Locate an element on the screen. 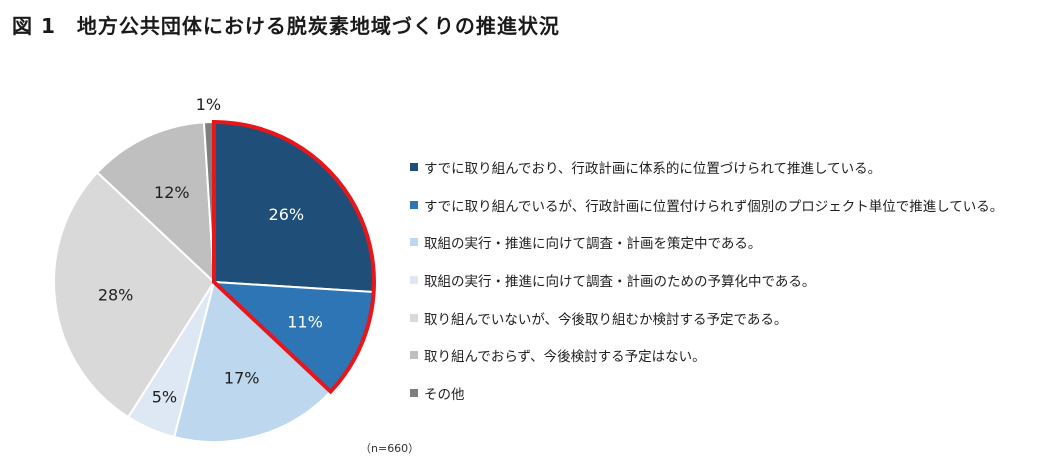 The image size is (1056, 460). data-label-6: 12% is located at coordinates (172, 192).